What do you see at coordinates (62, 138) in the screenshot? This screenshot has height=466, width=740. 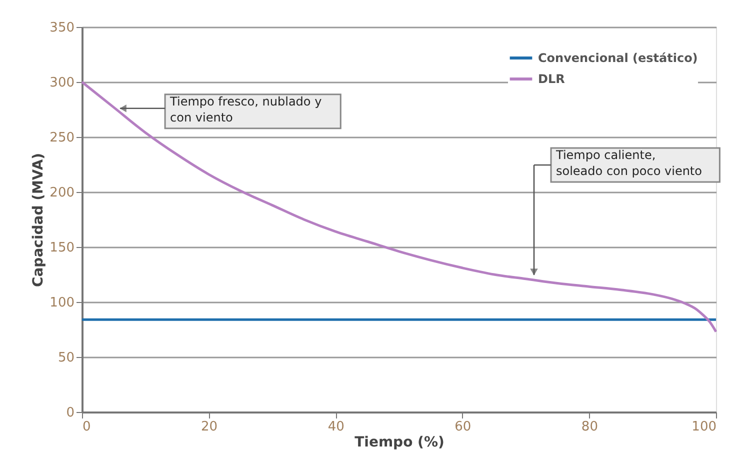 I see `y-tick-label: 250` at bounding box center [62, 138].